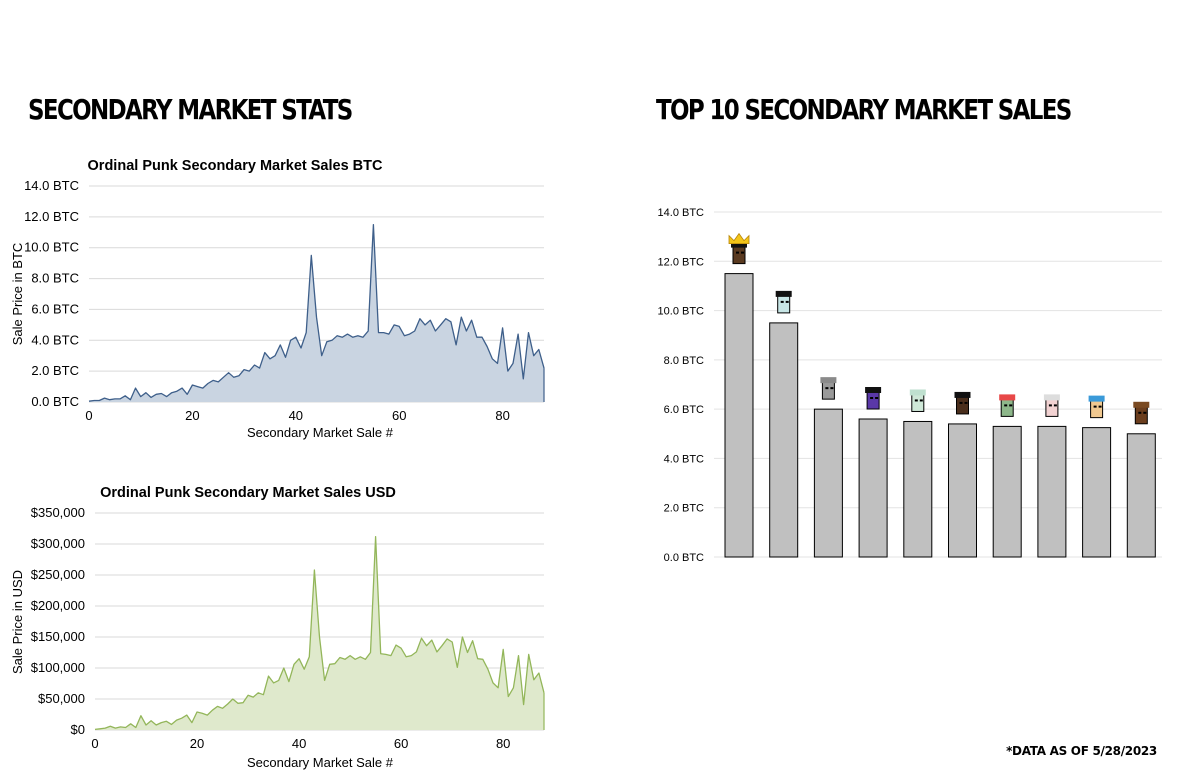 This screenshot has height=776, width=1200. Describe the element at coordinates (17, 622) in the screenshot. I see `usd-y-axis-label: Sale Price in USD` at that location.